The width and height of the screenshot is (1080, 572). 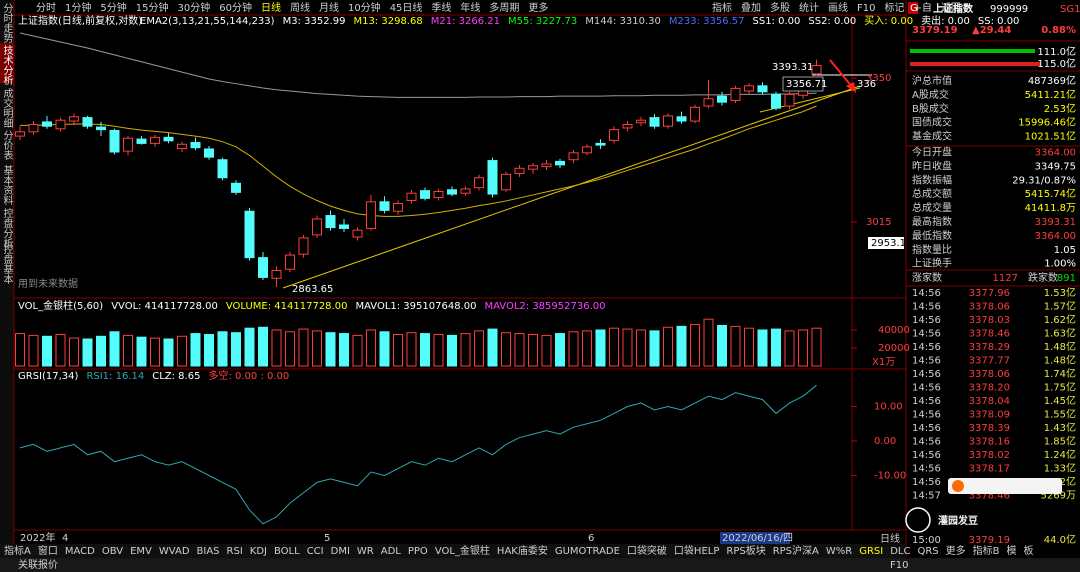 I want to click on period-tab: 15分钟, so click(x=152, y=7).